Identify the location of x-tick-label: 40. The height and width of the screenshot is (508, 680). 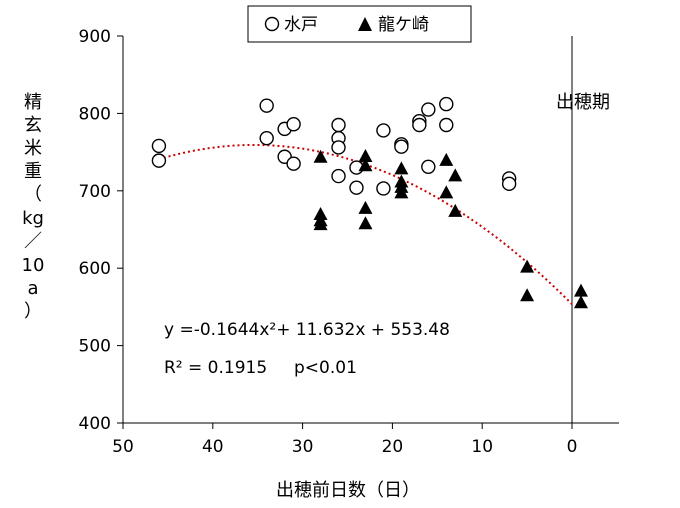
(213, 447).